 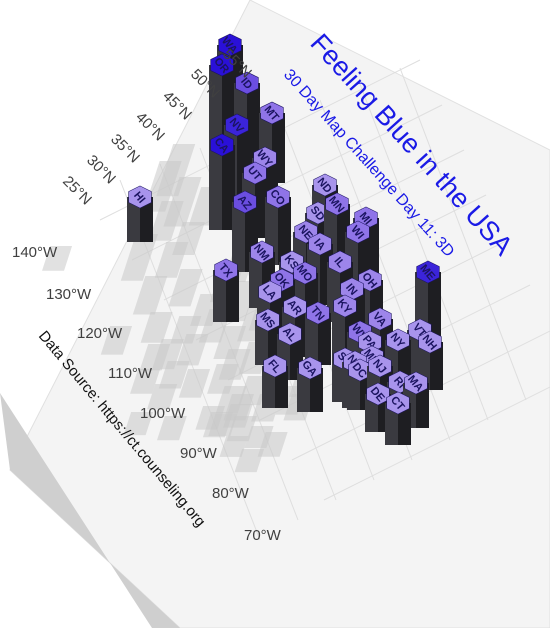 What do you see at coordinates (163, 413) in the screenshot?
I see `lon-label: 100°W` at bounding box center [163, 413].